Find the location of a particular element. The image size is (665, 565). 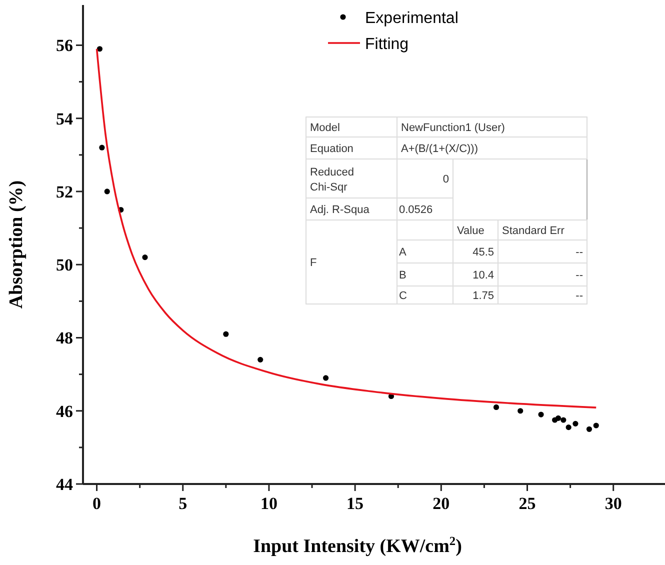

annotation: NewFunction1 (User) is located at coordinates (453, 128).